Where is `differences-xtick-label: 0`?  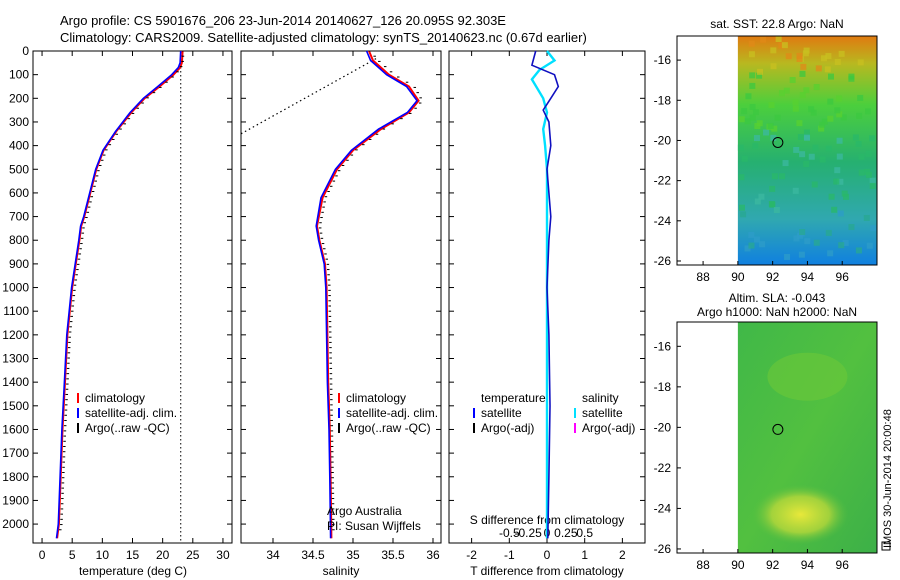
differences-xtick-label: 0 is located at coordinates (547, 555).